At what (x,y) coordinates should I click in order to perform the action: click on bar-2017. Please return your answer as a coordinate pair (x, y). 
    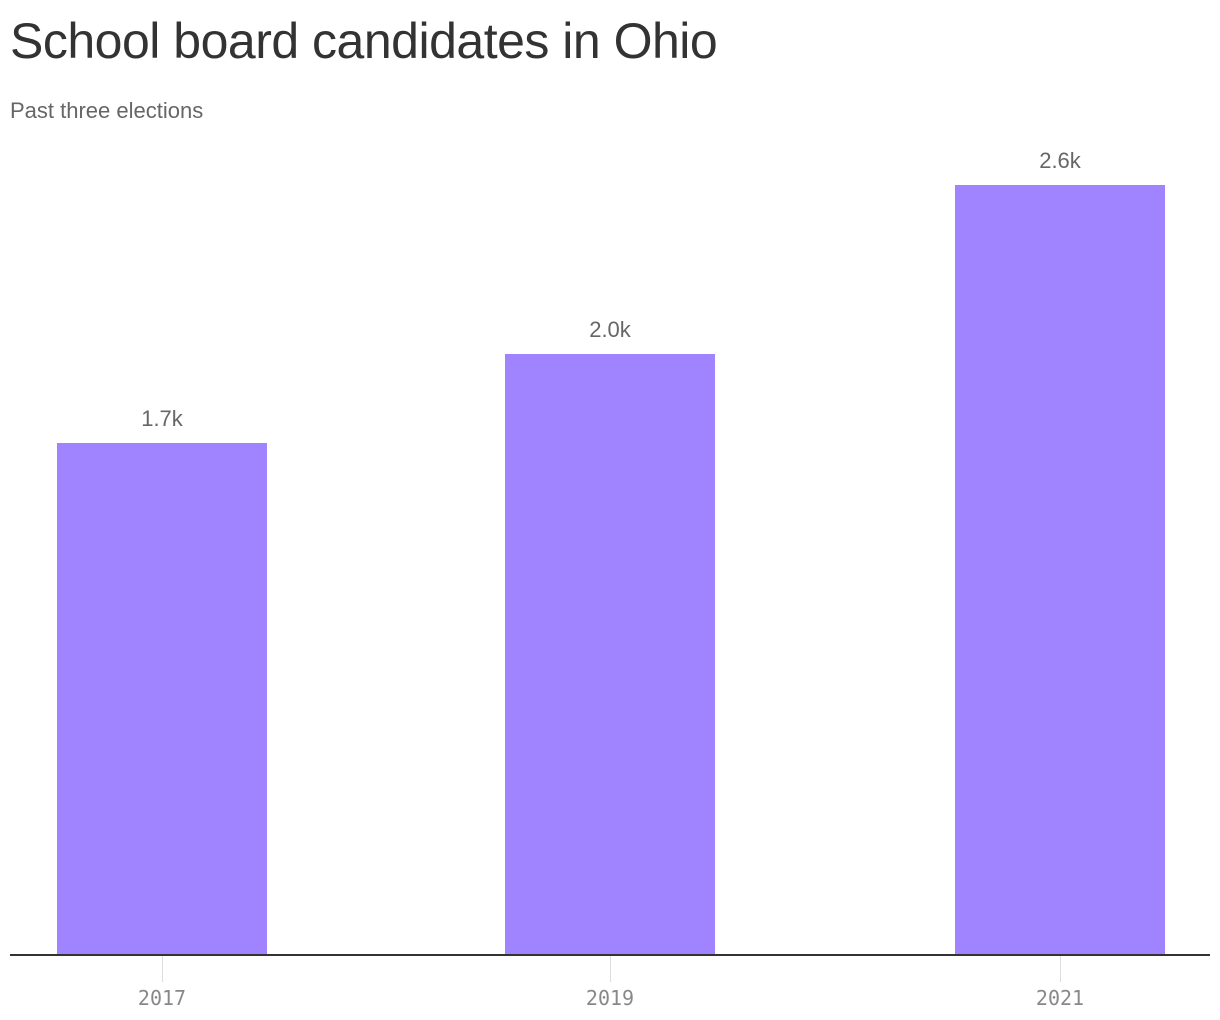
    Looking at the image, I should click on (162, 699).